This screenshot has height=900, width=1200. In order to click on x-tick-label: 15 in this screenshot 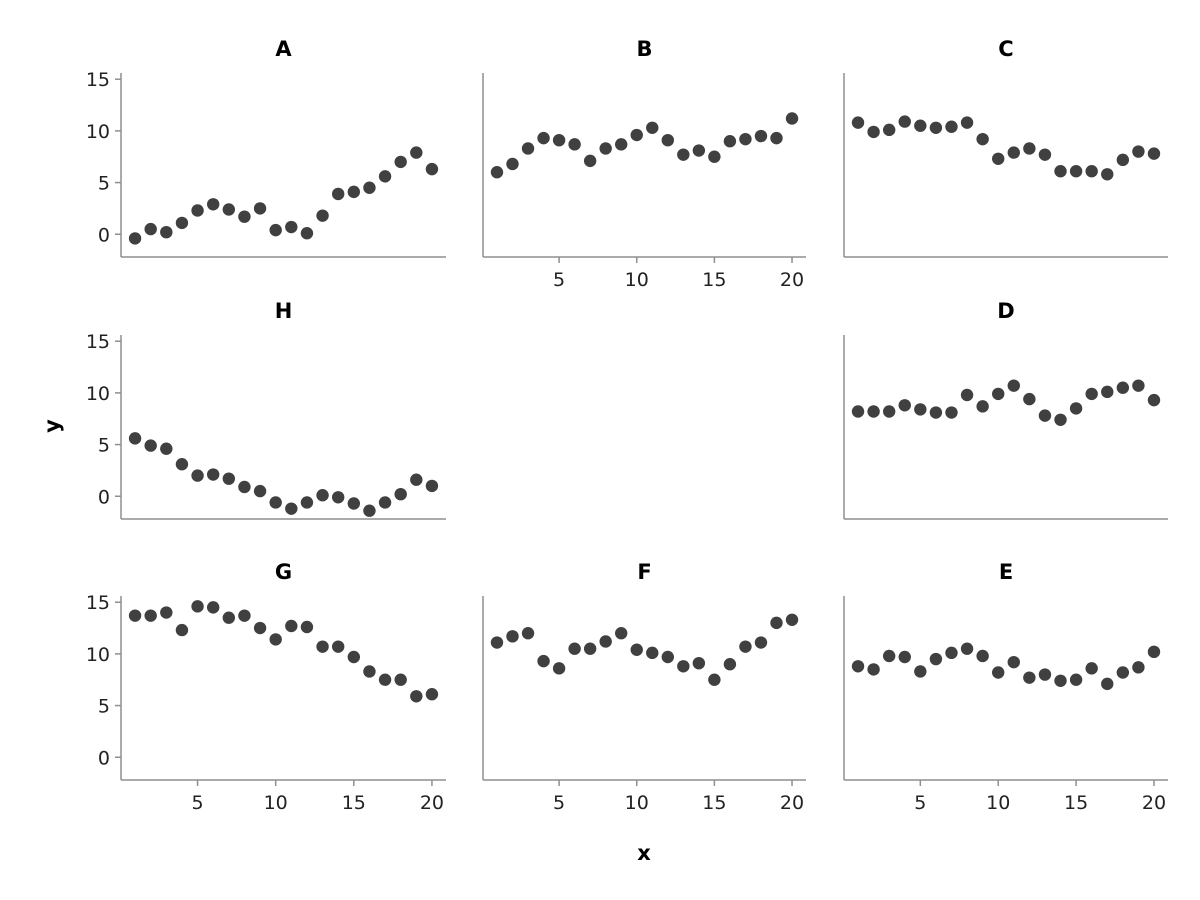, I will do `click(354, 803)`.